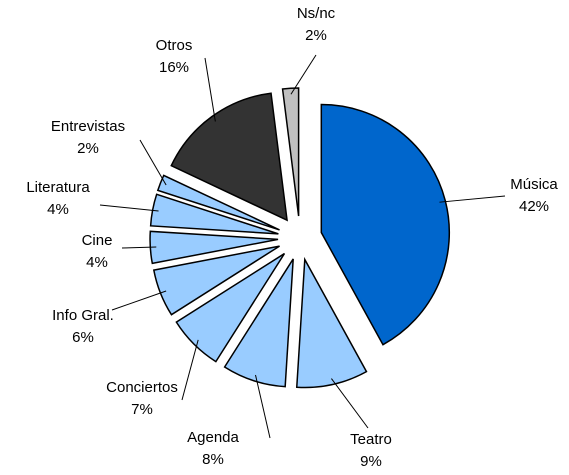  What do you see at coordinates (371, 461) in the screenshot?
I see `slice-value-label: 9%` at bounding box center [371, 461].